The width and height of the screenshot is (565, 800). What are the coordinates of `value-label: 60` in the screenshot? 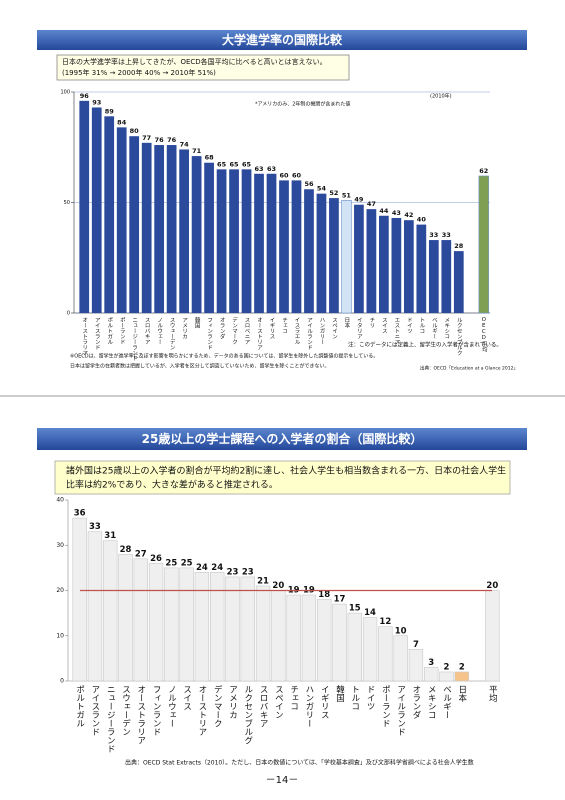 It's located at (284, 175).